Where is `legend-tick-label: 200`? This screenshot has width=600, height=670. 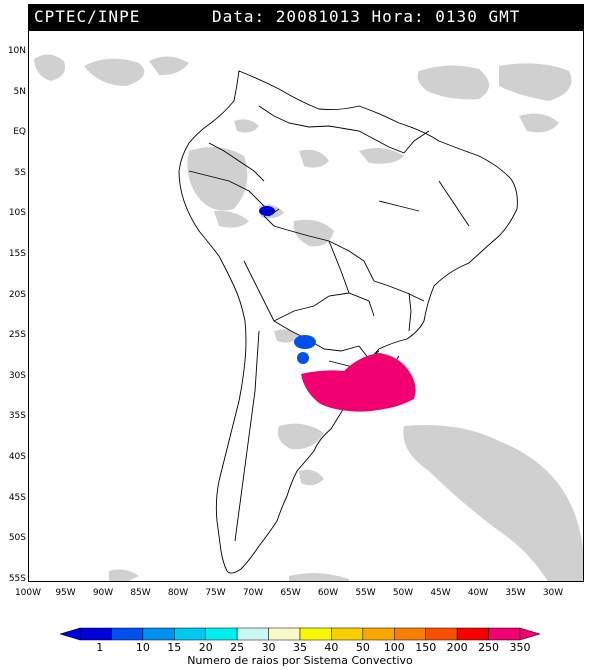
legend-tick-label: 200 is located at coordinates (457, 647).